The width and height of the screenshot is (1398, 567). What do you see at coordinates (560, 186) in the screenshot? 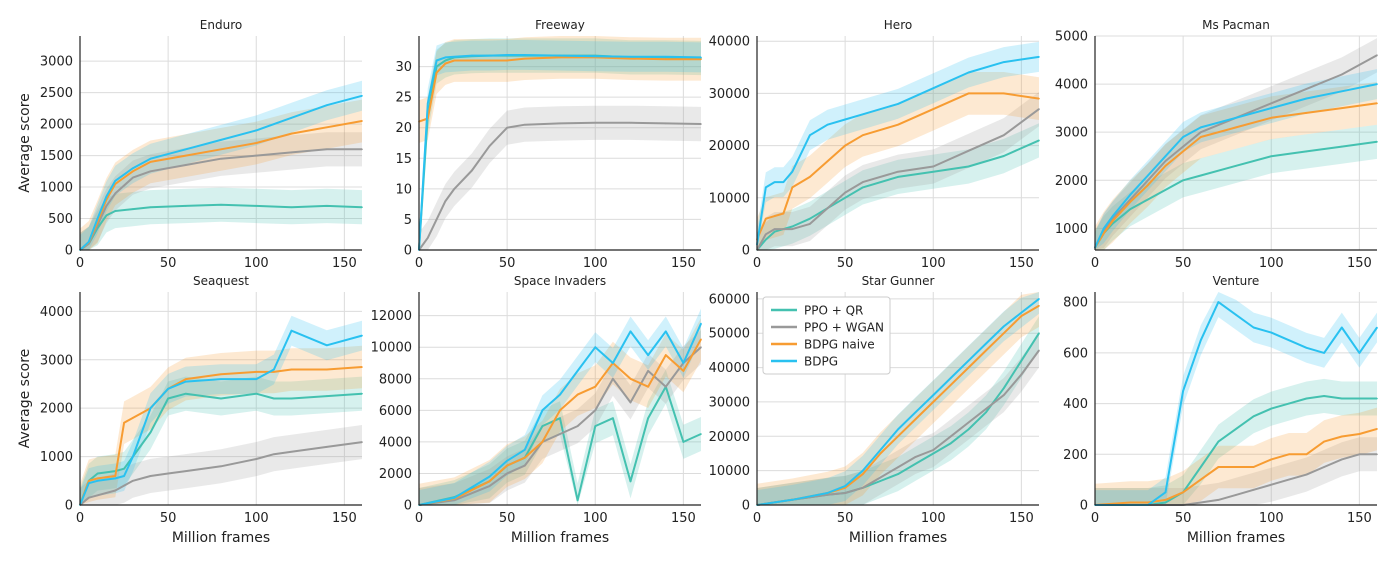
I see `series-line-ppo-wgan` at bounding box center [560, 186].